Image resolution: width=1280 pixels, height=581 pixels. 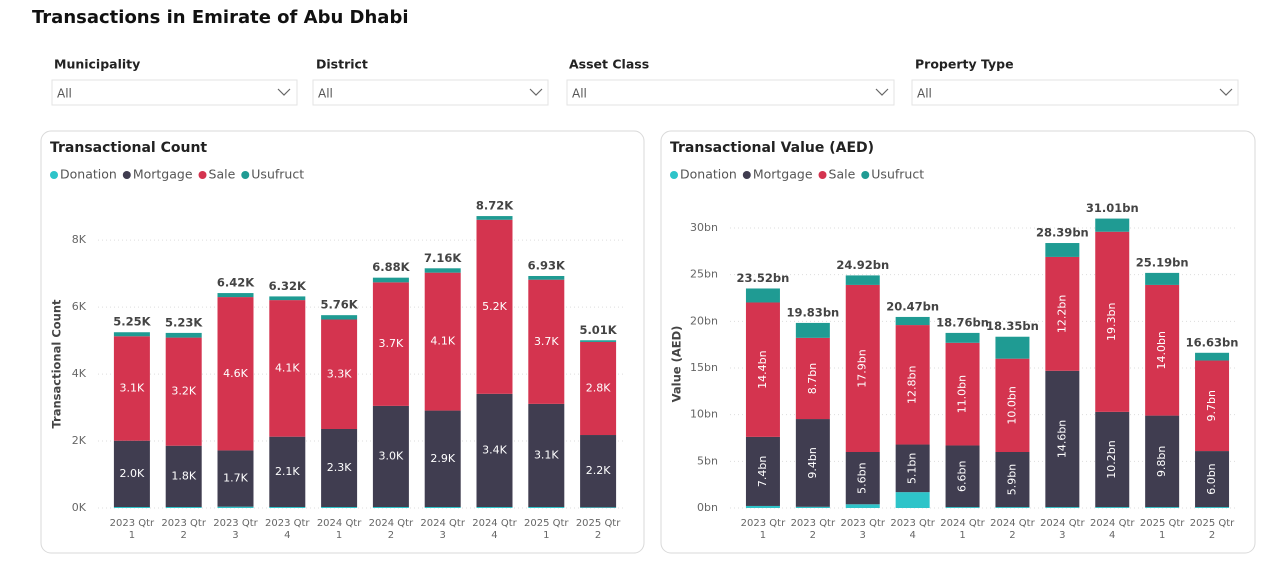 I want to click on x-tick-label-box: 2024 Qtr 1, so click(x=339, y=529).